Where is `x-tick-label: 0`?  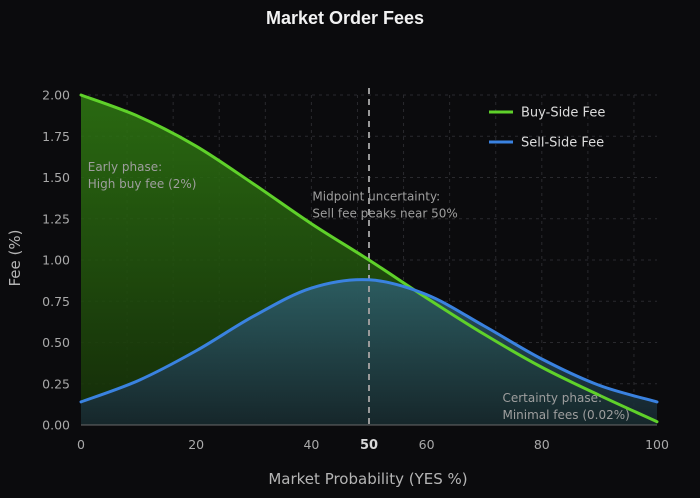 x-tick-label: 0 is located at coordinates (81, 444).